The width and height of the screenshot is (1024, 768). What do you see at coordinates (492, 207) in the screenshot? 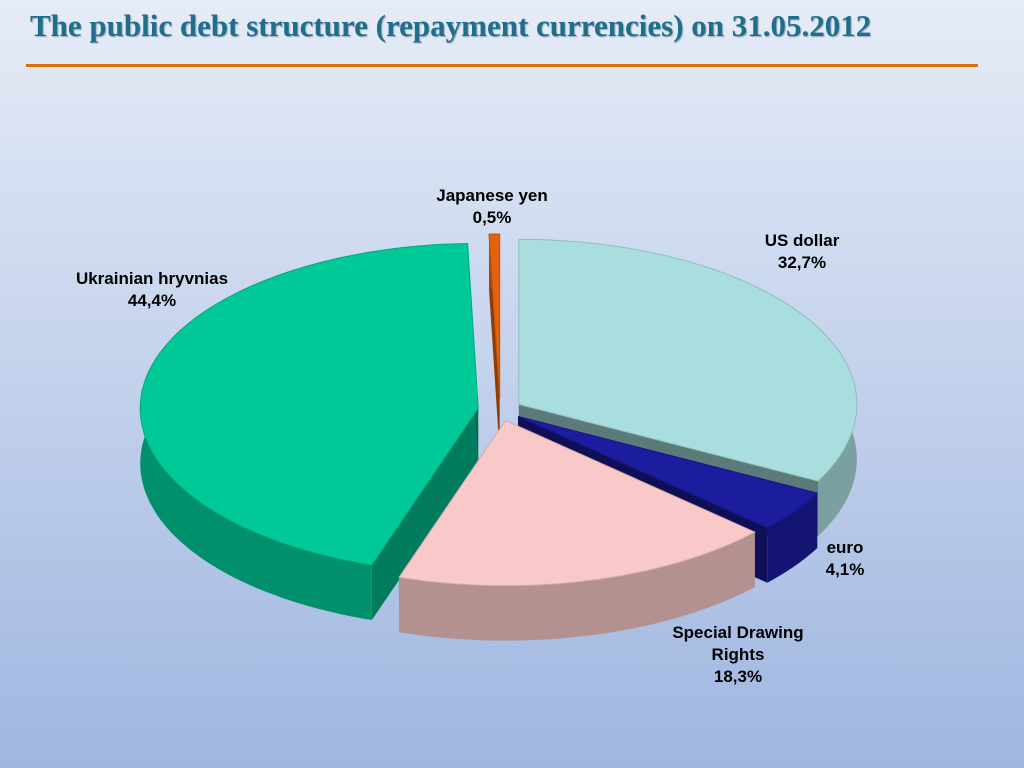
I see `slice-label: Japanese yen 0,5%` at bounding box center [492, 207].